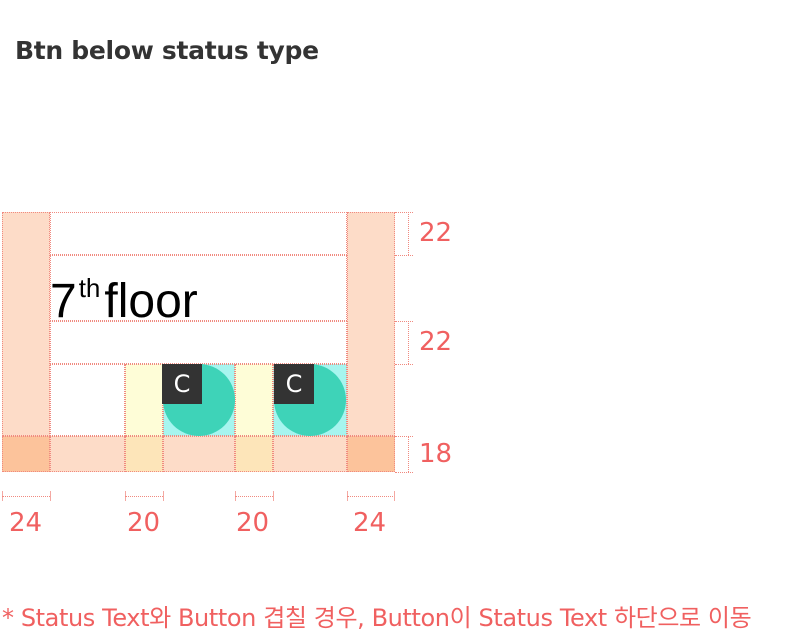 The image size is (808, 634). What do you see at coordinates (371, 324) in the screenshot?
I see `right-margin-zone` at bounding box center [371, 324].